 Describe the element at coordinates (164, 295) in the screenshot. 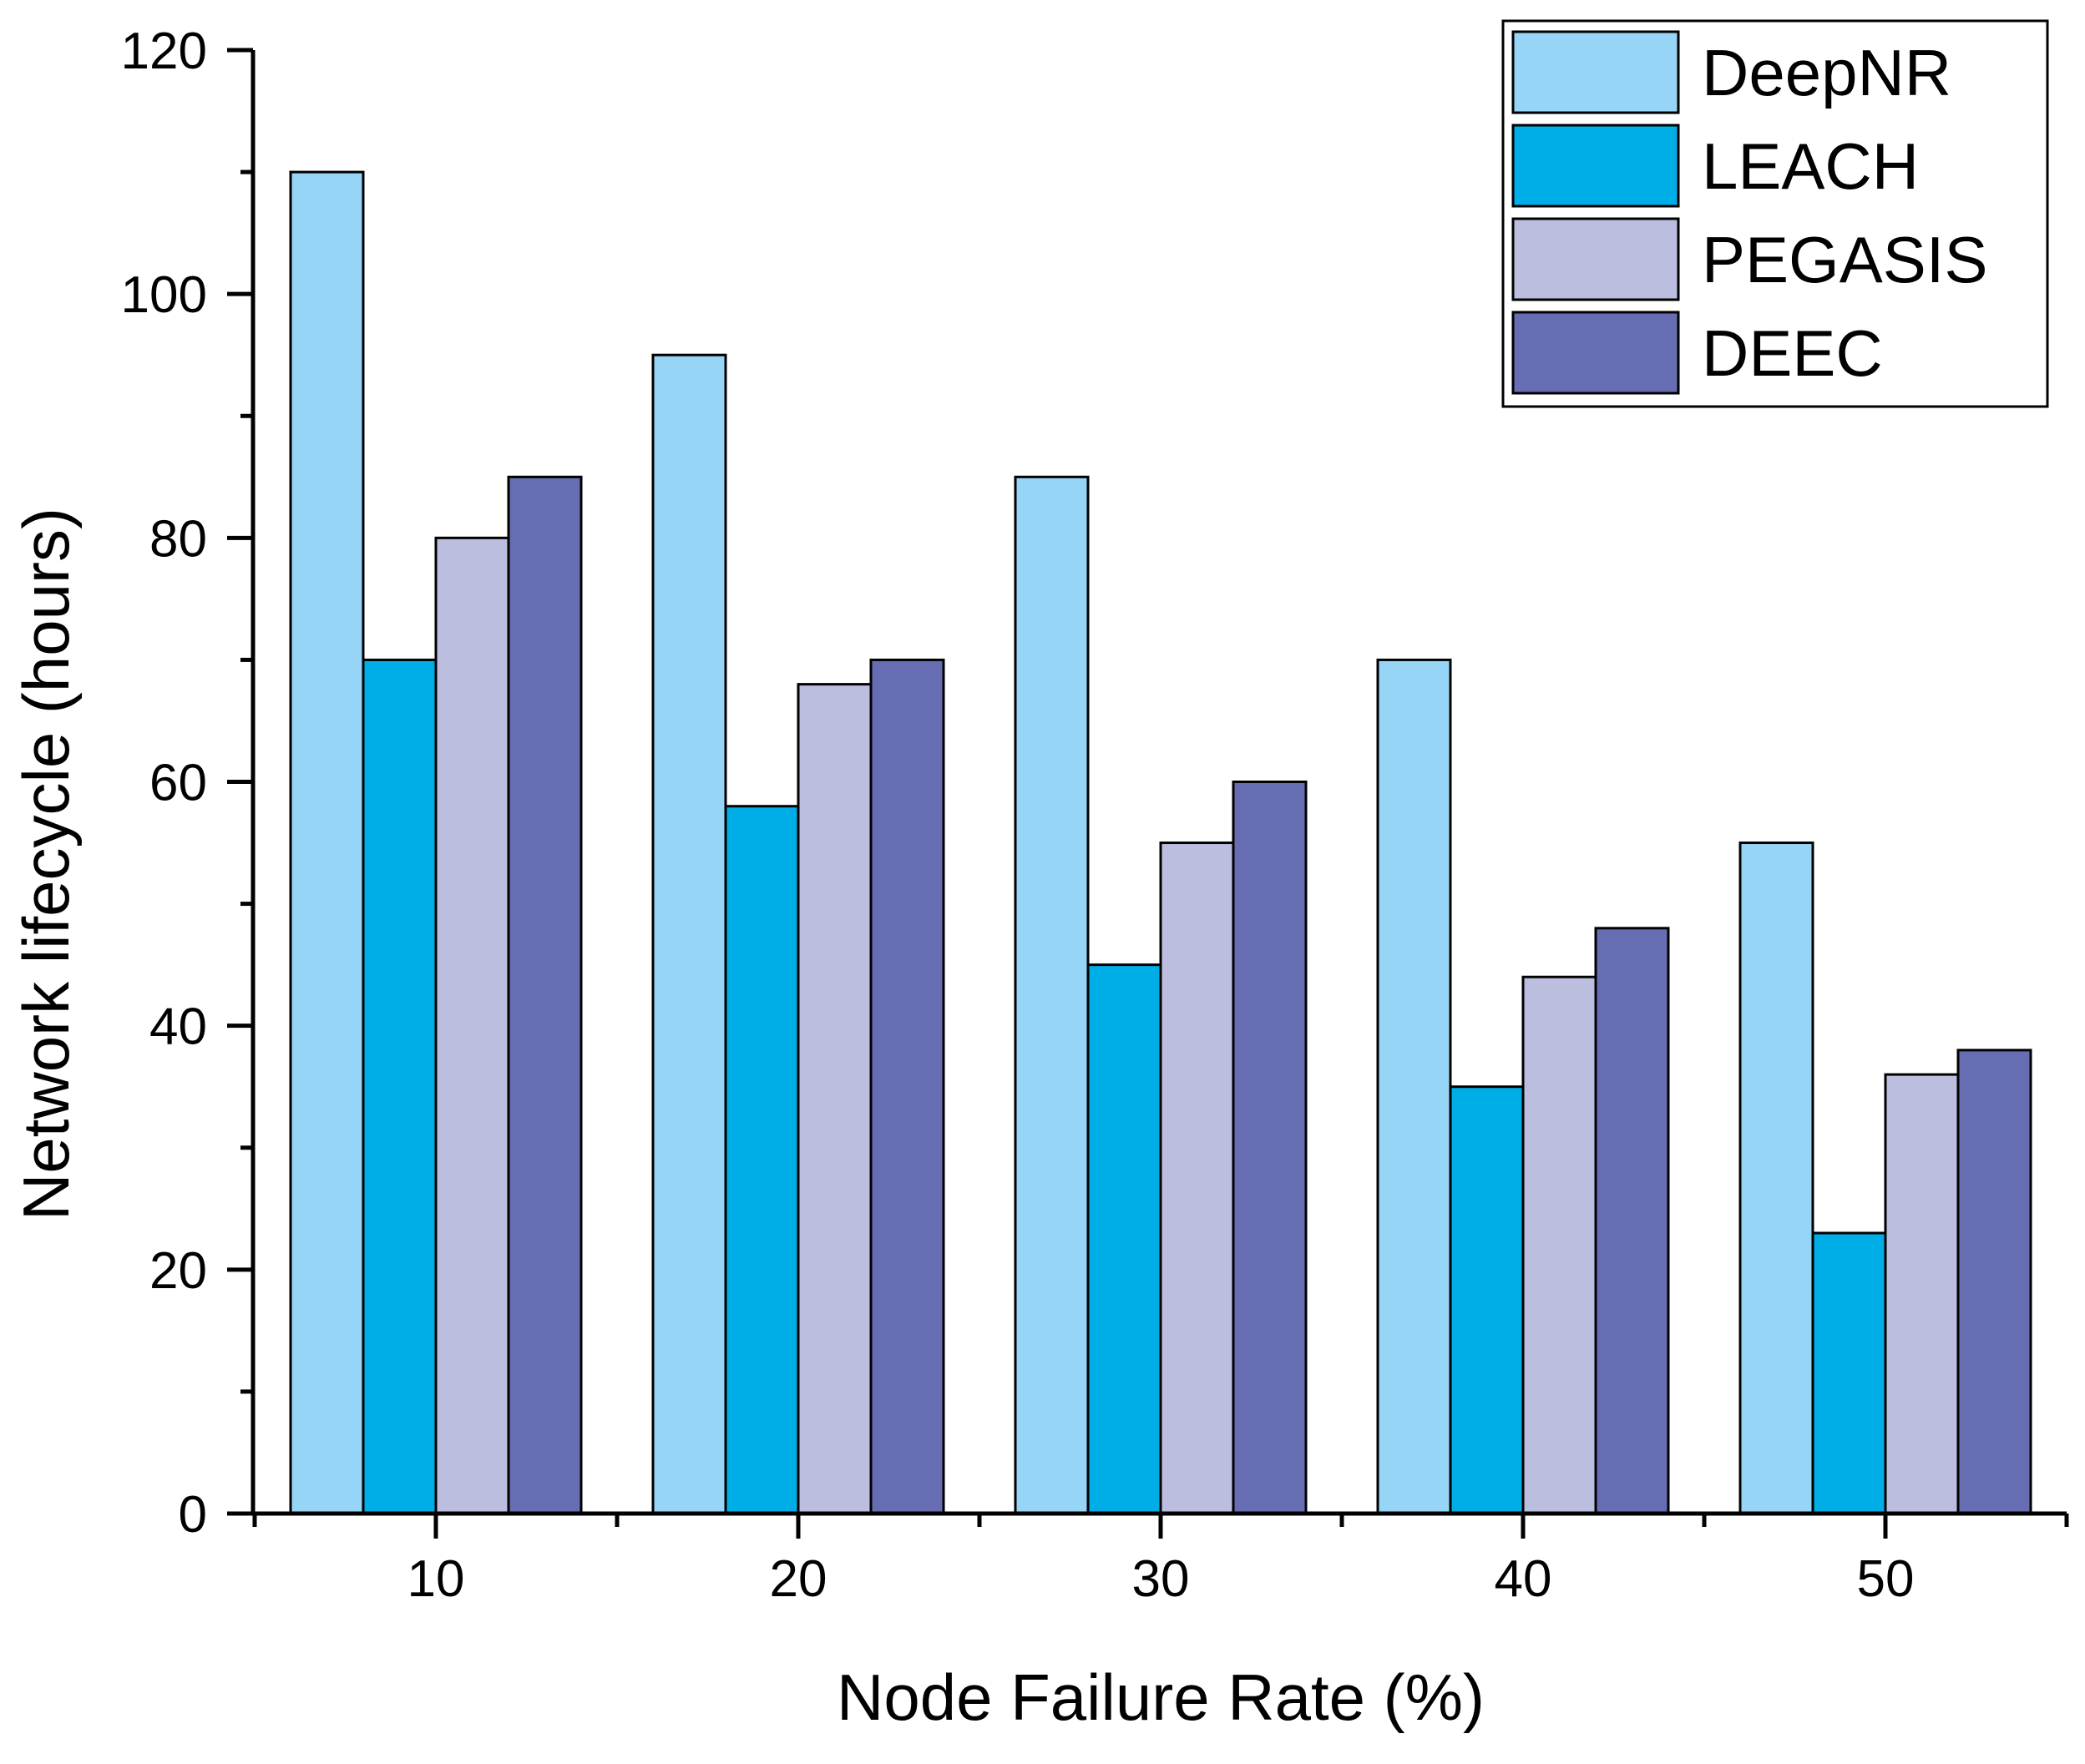

I see `y-tick-label: 100` at that location.